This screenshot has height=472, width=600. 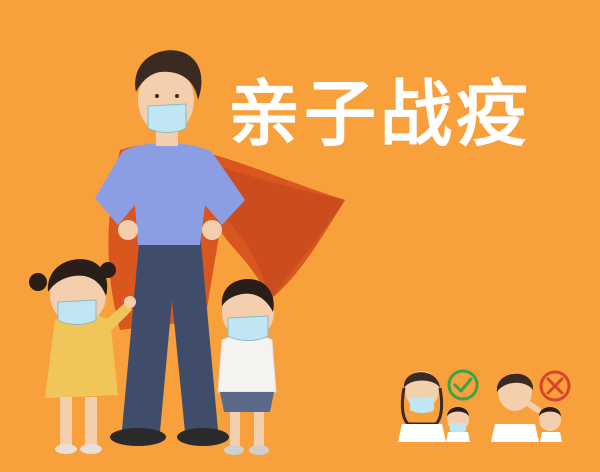 What do you see at coordinates (434, 406) in the screenshot?
I see `correct-mask-example` at bounding box center [434, 406].